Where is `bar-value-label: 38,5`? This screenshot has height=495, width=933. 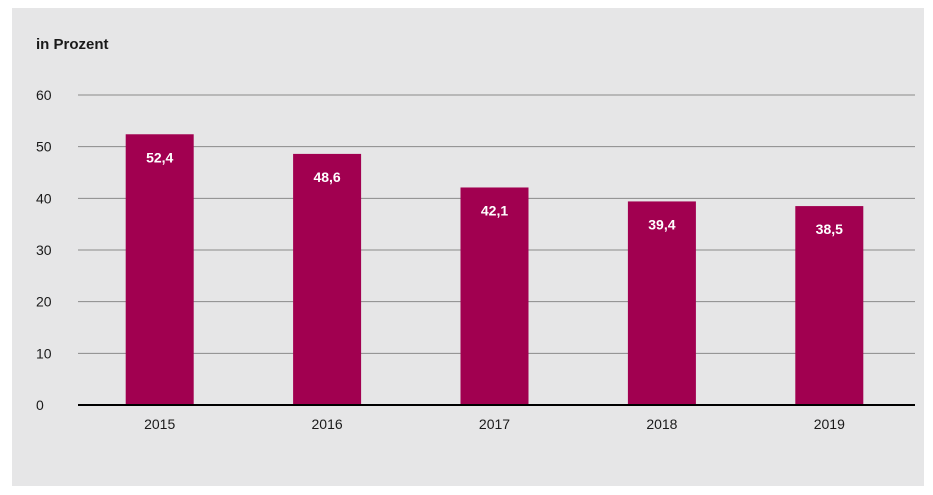 bar-value-label: 38,5 is located at coordinates (829, 229).